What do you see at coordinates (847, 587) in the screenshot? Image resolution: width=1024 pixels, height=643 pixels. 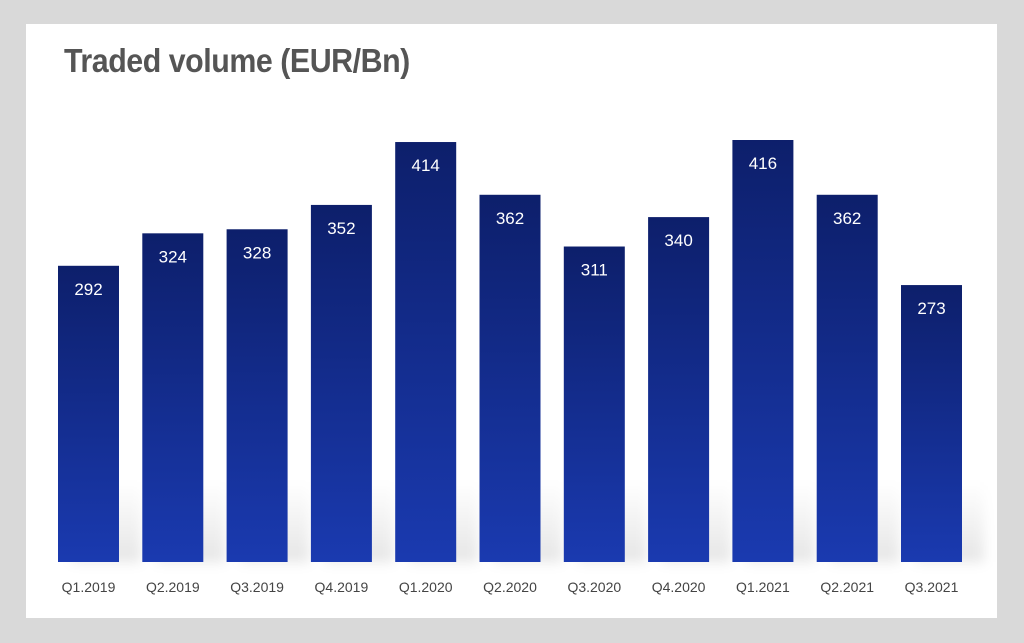 I see `x-tick-label: Q2.2021` at bounding box center [847, 587].